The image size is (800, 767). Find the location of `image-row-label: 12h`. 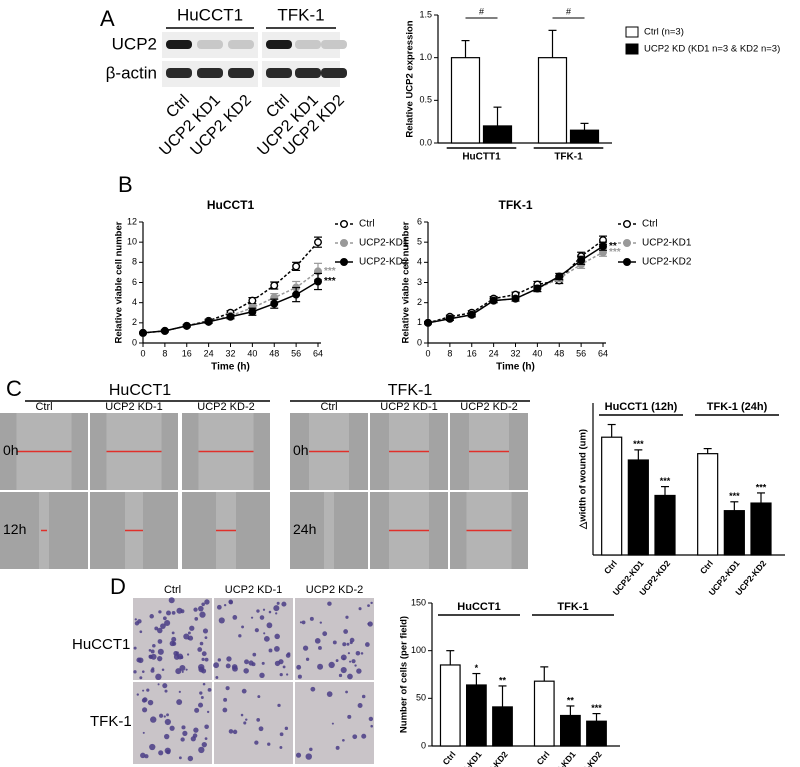

image-row-label: 12h is located at coordinates (14, 529).